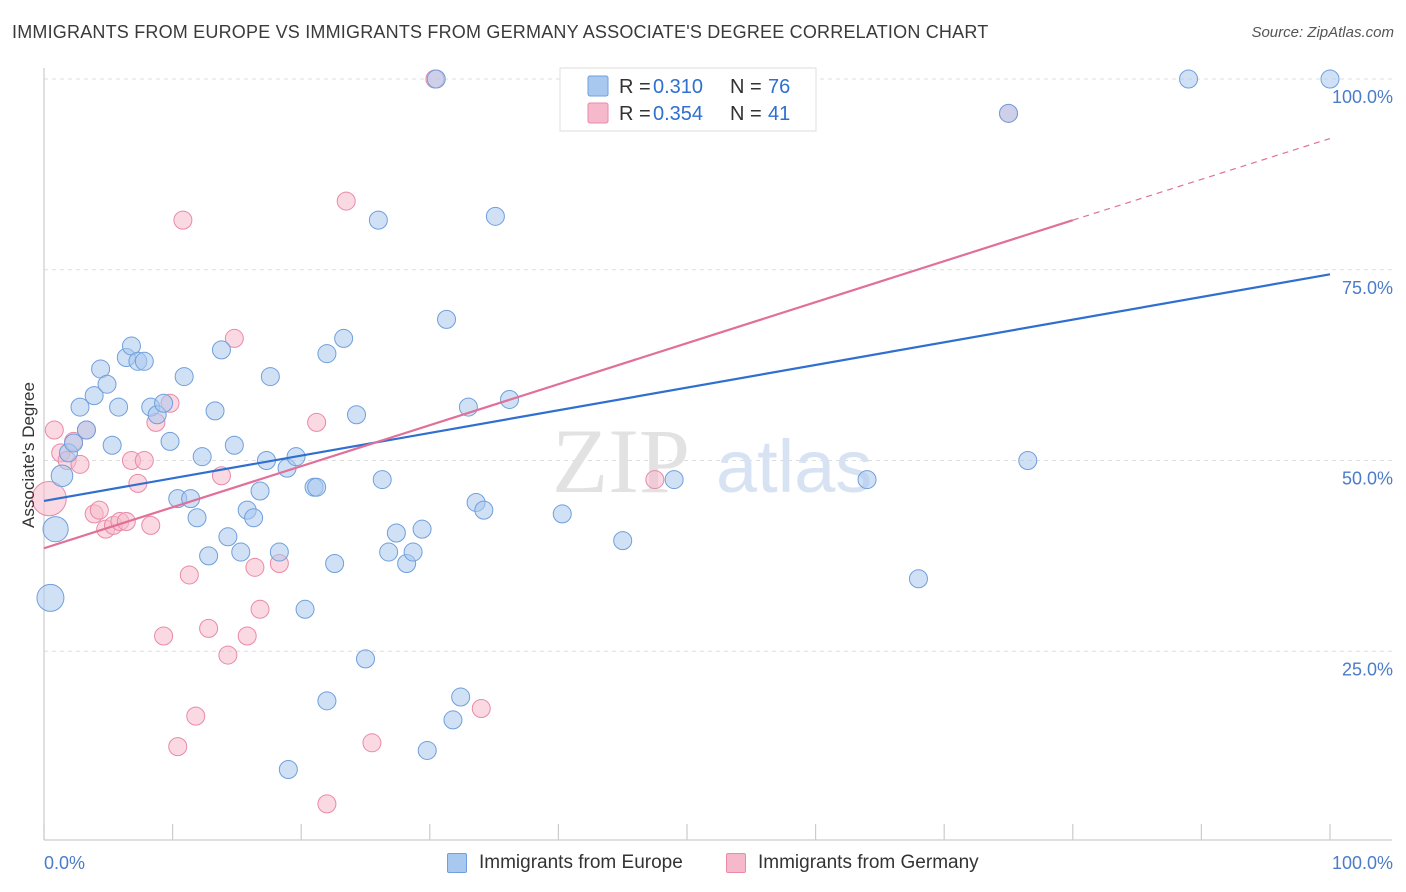 The image size is (1406, 892). I want to click on source-credit: Source: ZipAtlas.com, so click(1322, 32).